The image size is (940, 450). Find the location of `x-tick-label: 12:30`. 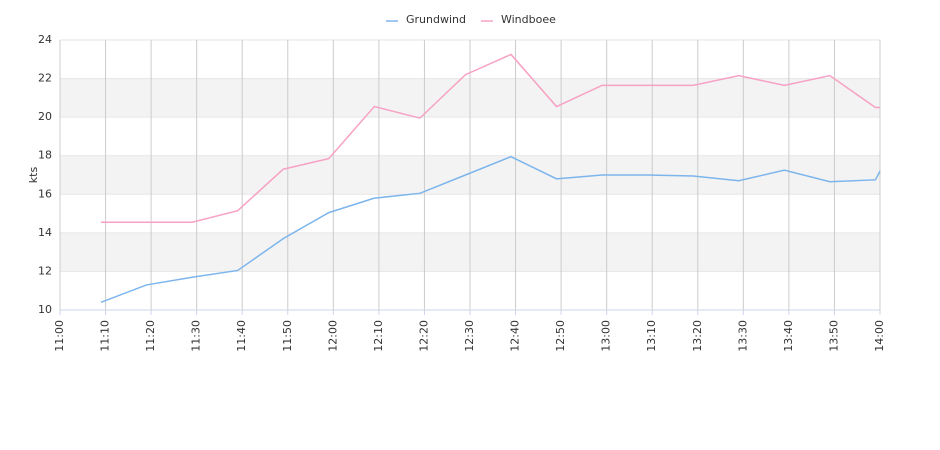

x-tick-label: 12:30 is located at coordinates (469, 336).